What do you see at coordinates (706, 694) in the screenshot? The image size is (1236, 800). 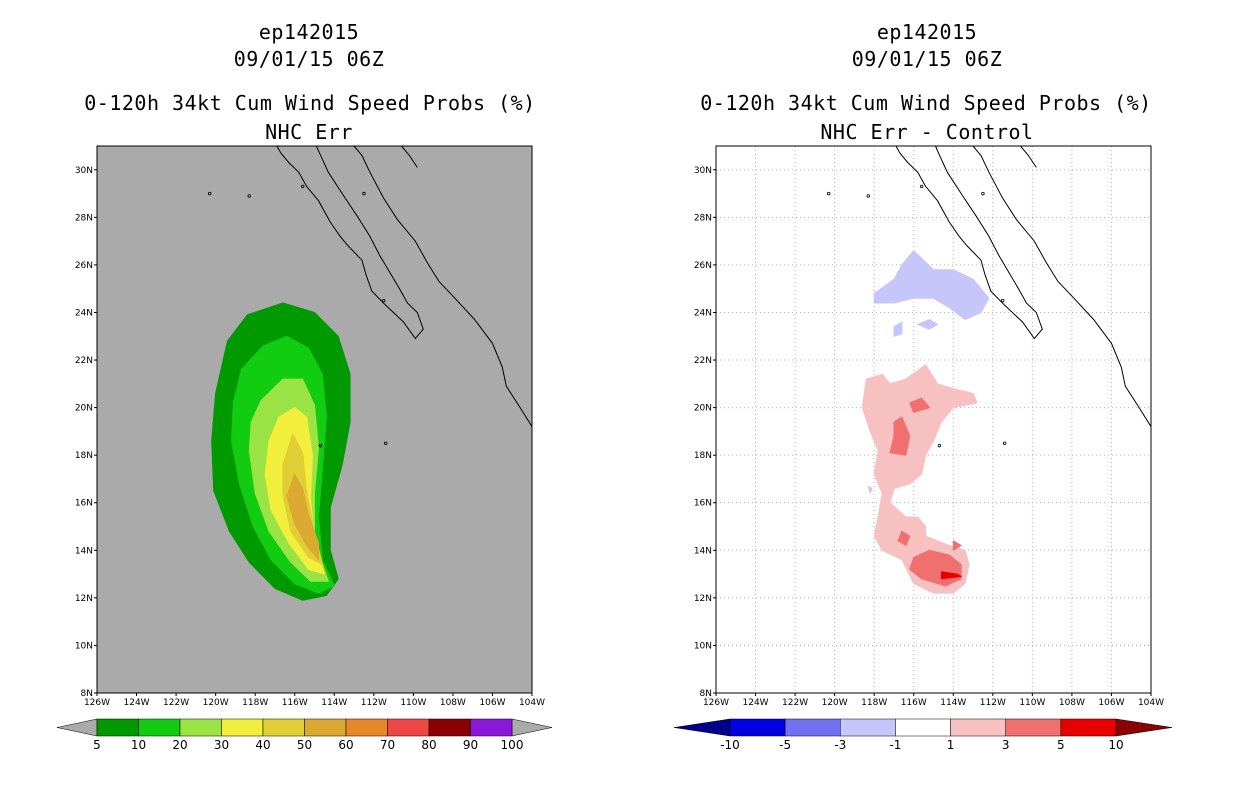 I see `right-ytick-label: 8N` at bounding box center [706, 694].